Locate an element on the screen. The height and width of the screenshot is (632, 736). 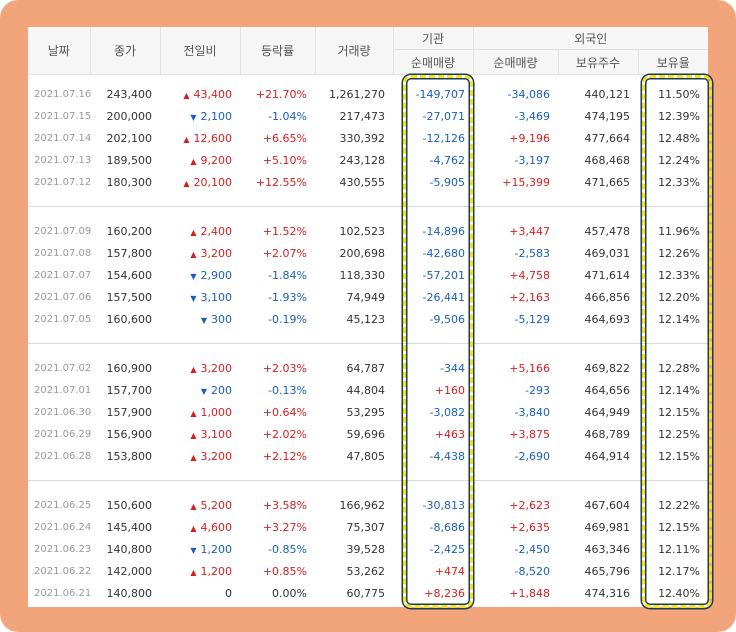
inst-net-cell: -8,686 is located at coordinates (447, 527).